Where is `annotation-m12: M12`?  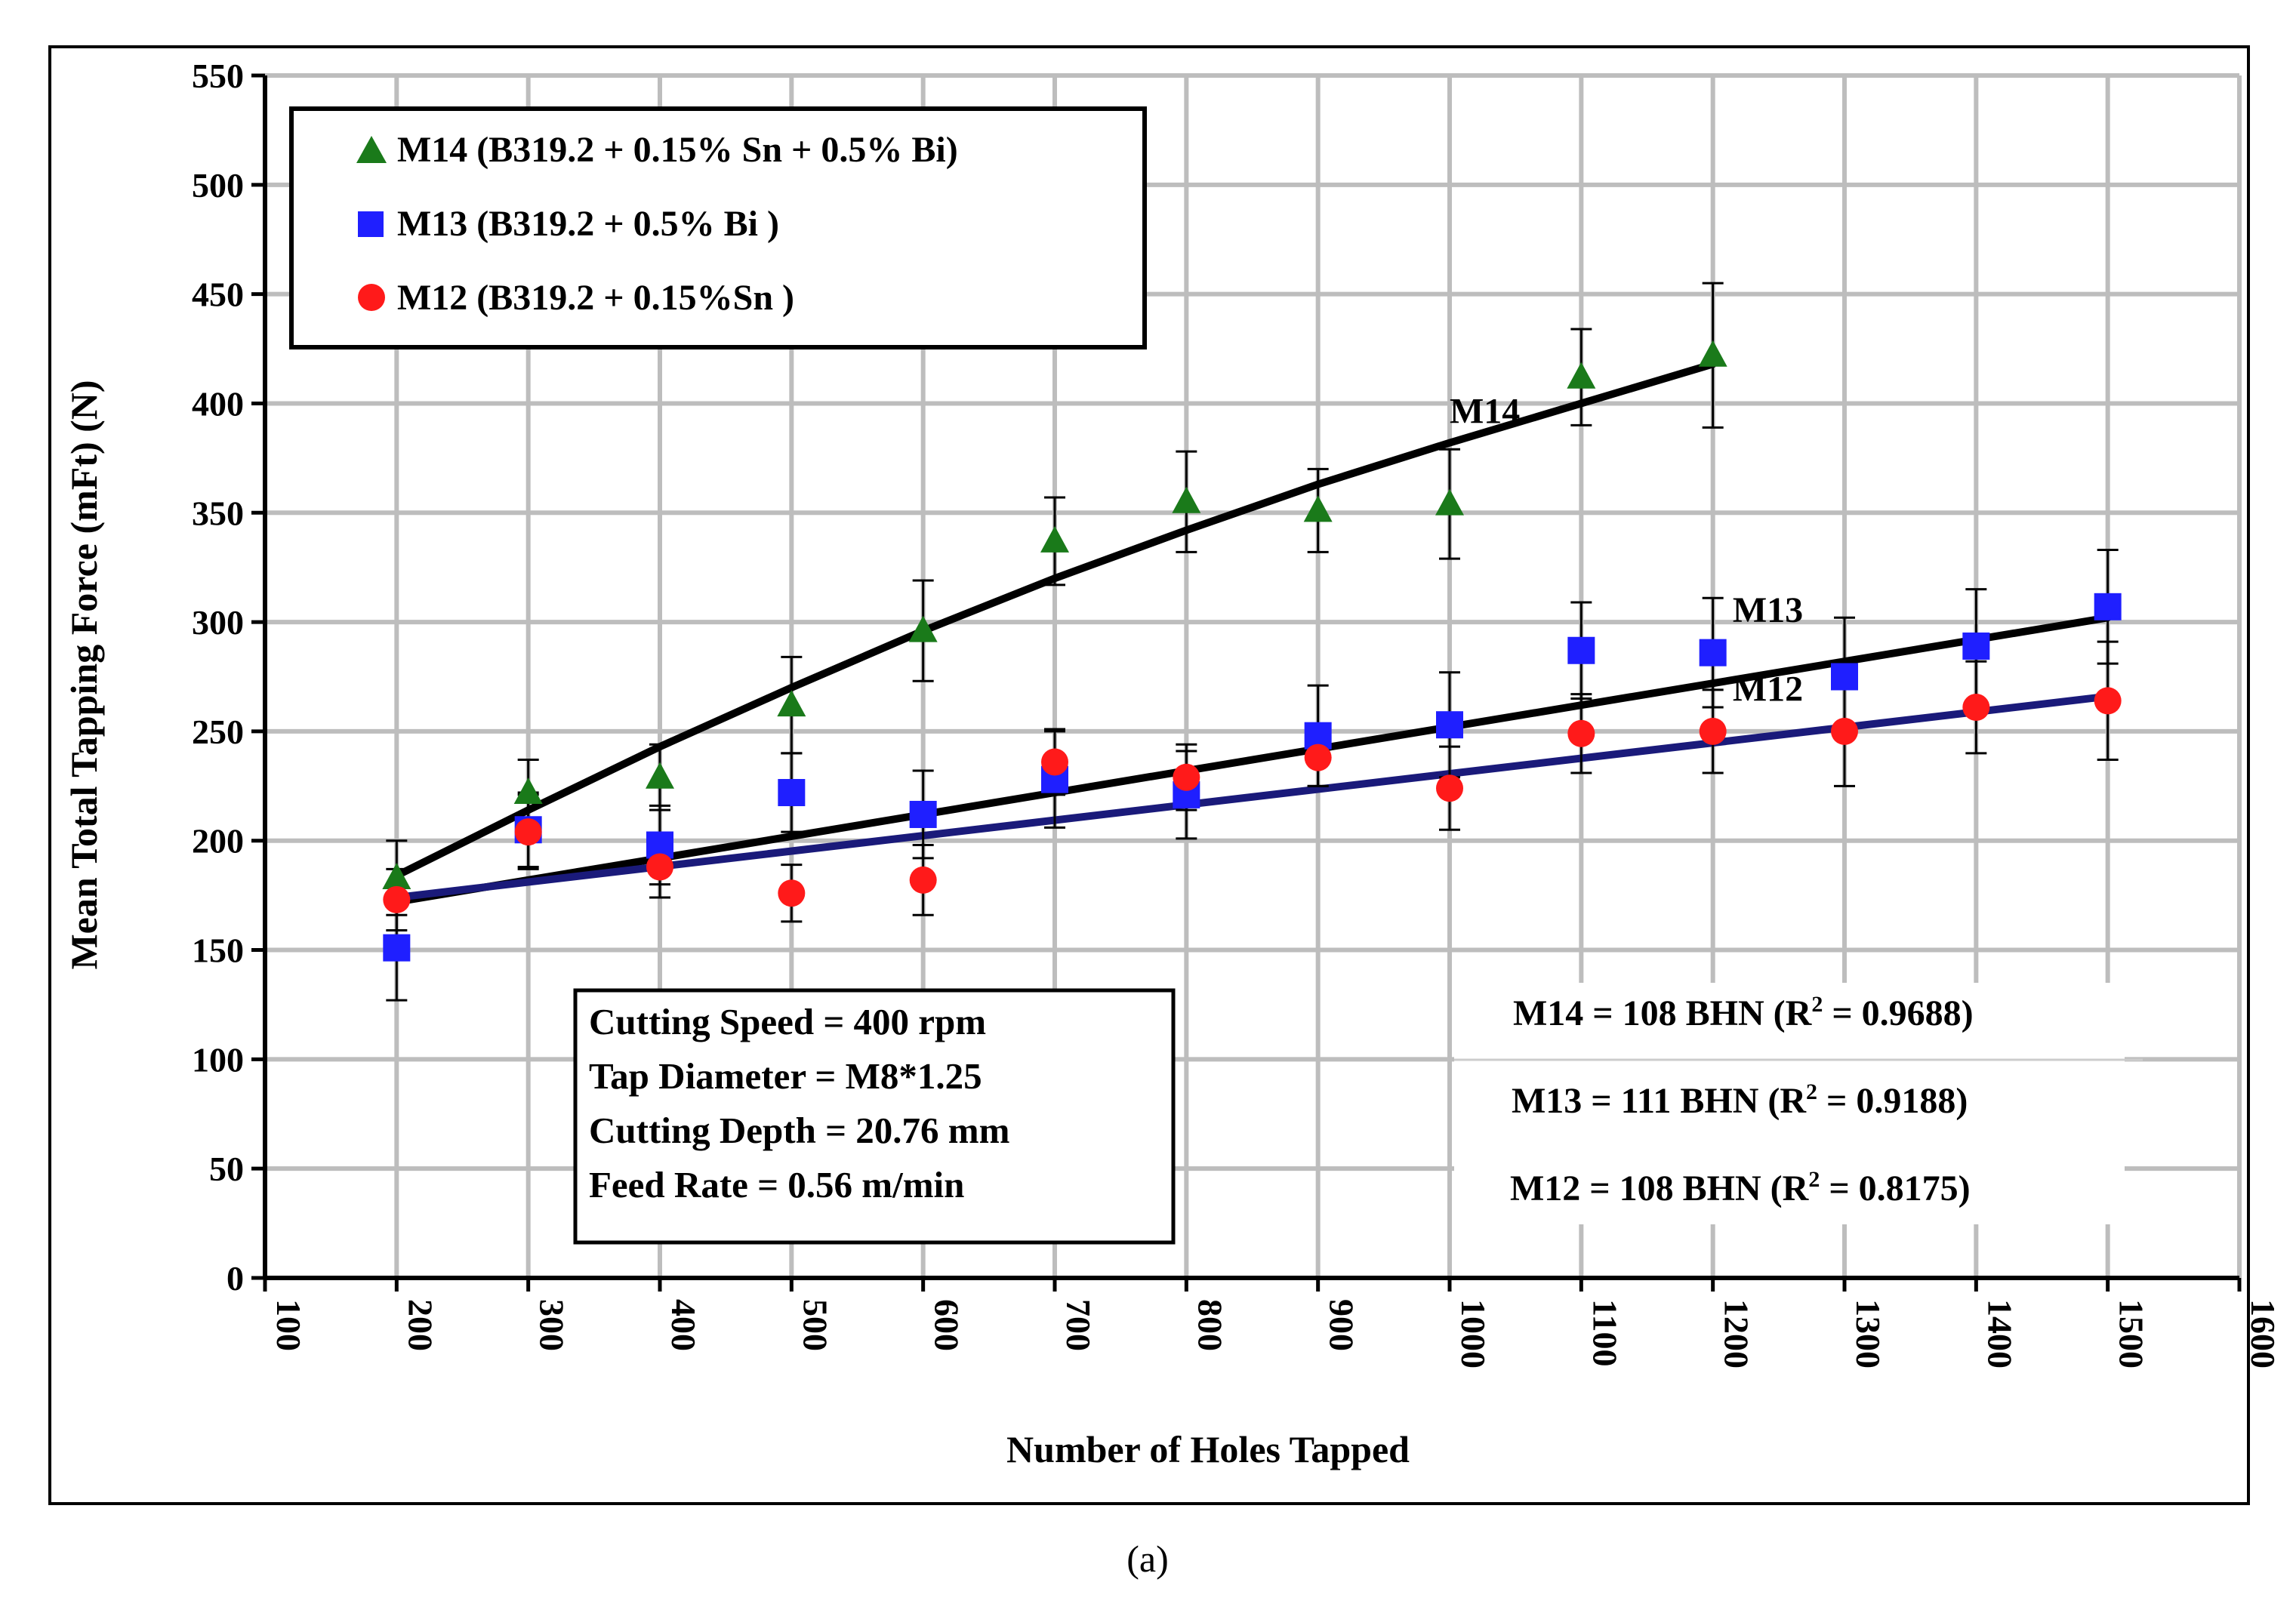
annotation-m12: M12 is located at coordinates (1768, 689).